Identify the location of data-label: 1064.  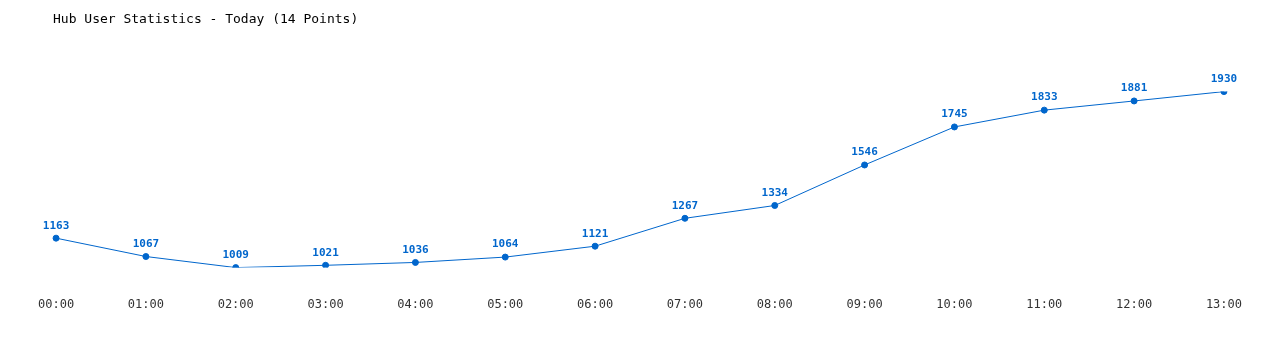
(505, 244).